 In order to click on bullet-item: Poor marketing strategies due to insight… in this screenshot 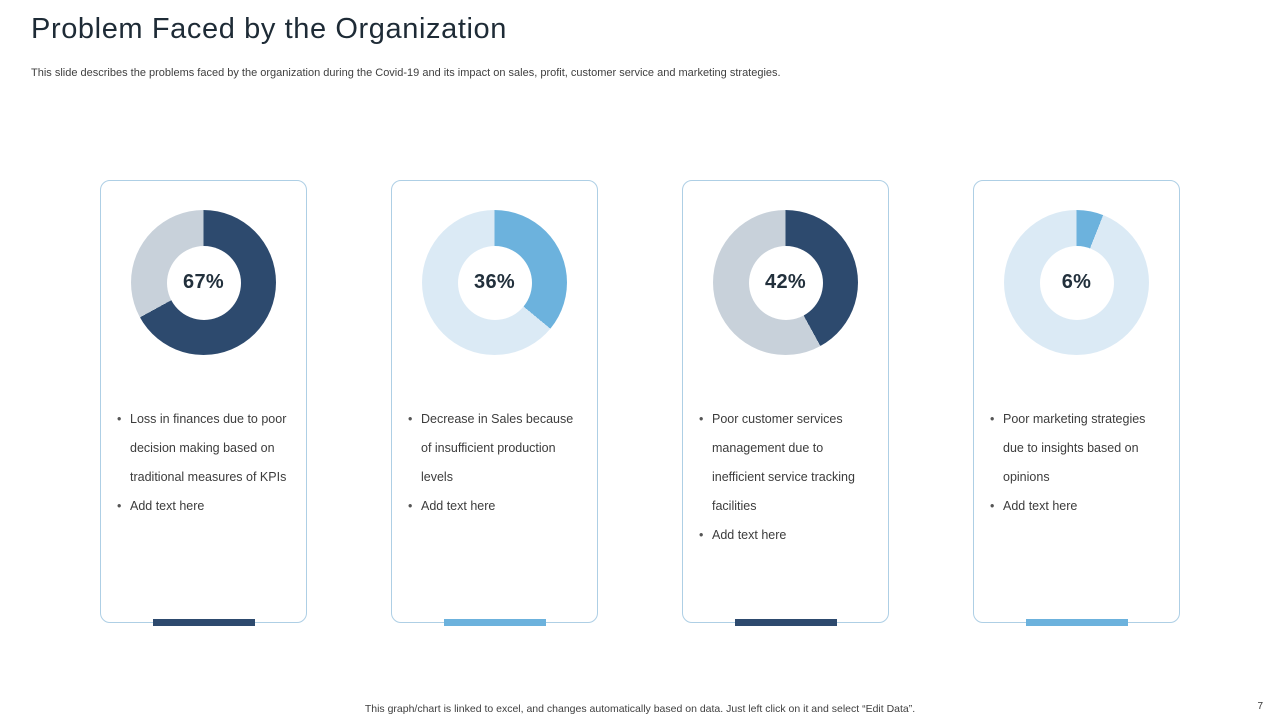, I will do `click(1078, 448)`.